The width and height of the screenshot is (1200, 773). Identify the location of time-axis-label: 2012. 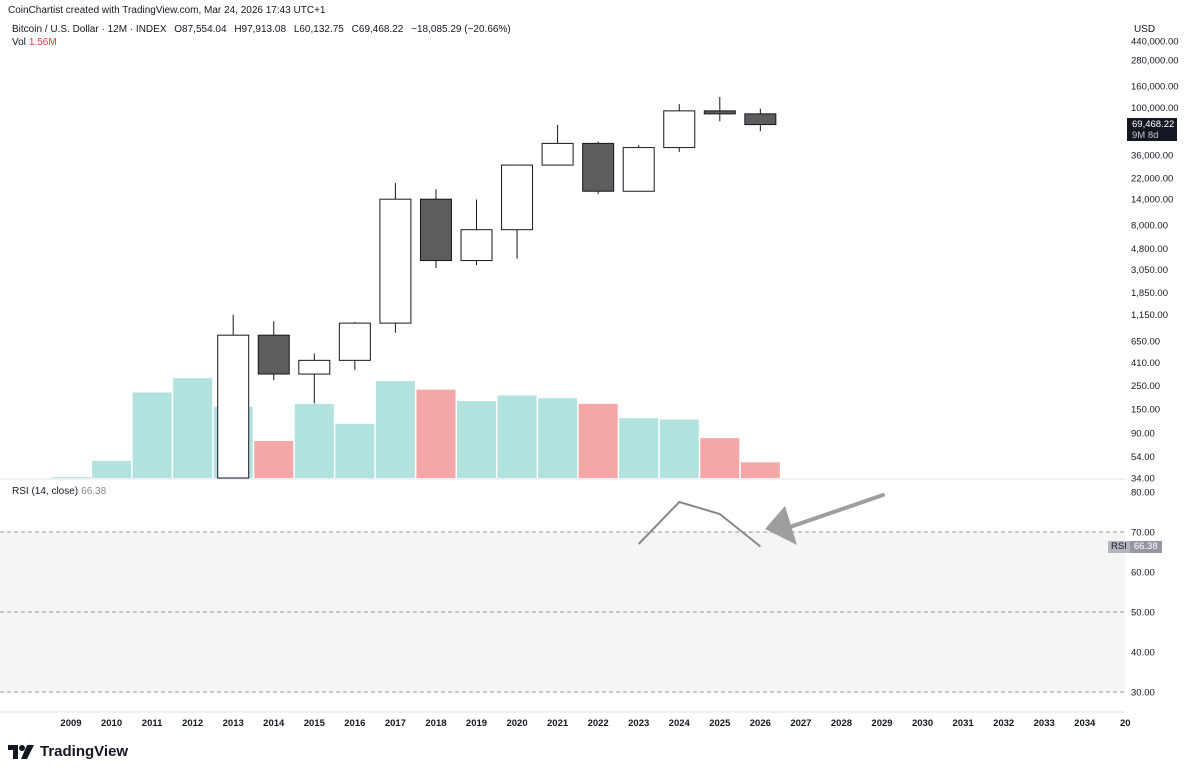
(192, 723).